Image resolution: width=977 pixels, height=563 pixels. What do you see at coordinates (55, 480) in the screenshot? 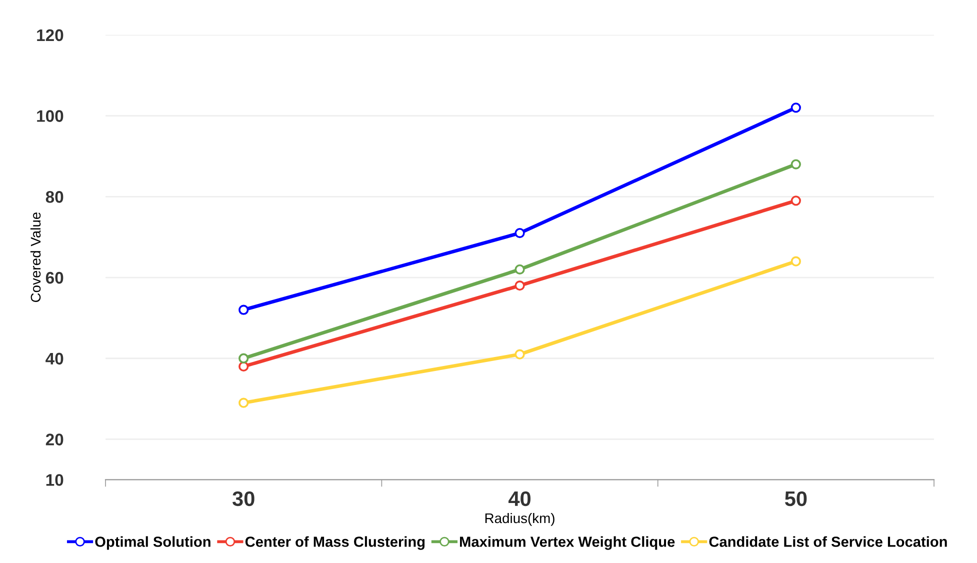
I see `y-tick-label: 10` at bounding box center [55, 480].